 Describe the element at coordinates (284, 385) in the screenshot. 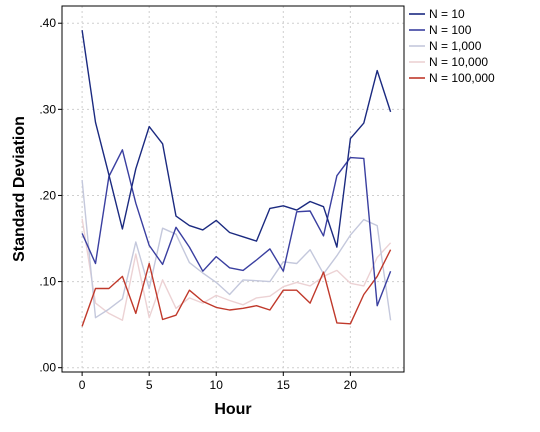

I see `x-tick-label: 15` at that location.